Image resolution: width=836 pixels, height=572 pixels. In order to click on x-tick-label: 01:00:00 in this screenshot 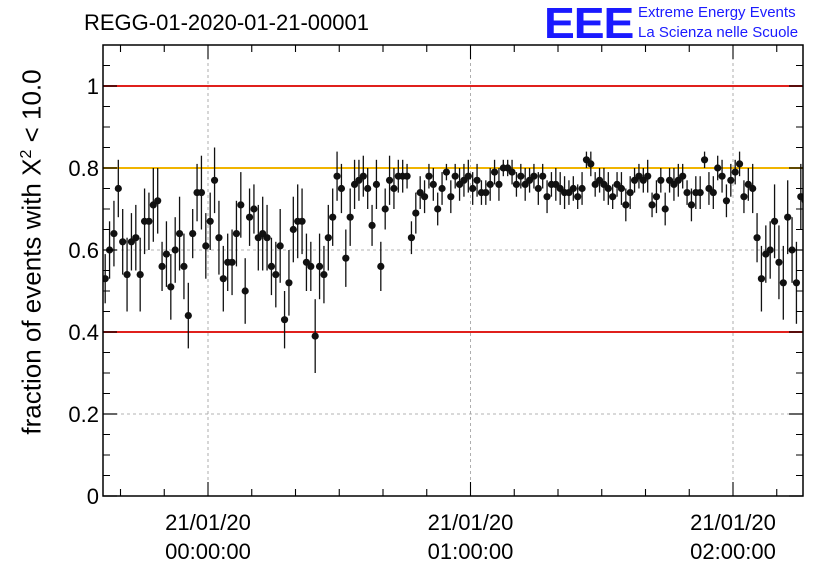, I will do `click(471, 551)`.